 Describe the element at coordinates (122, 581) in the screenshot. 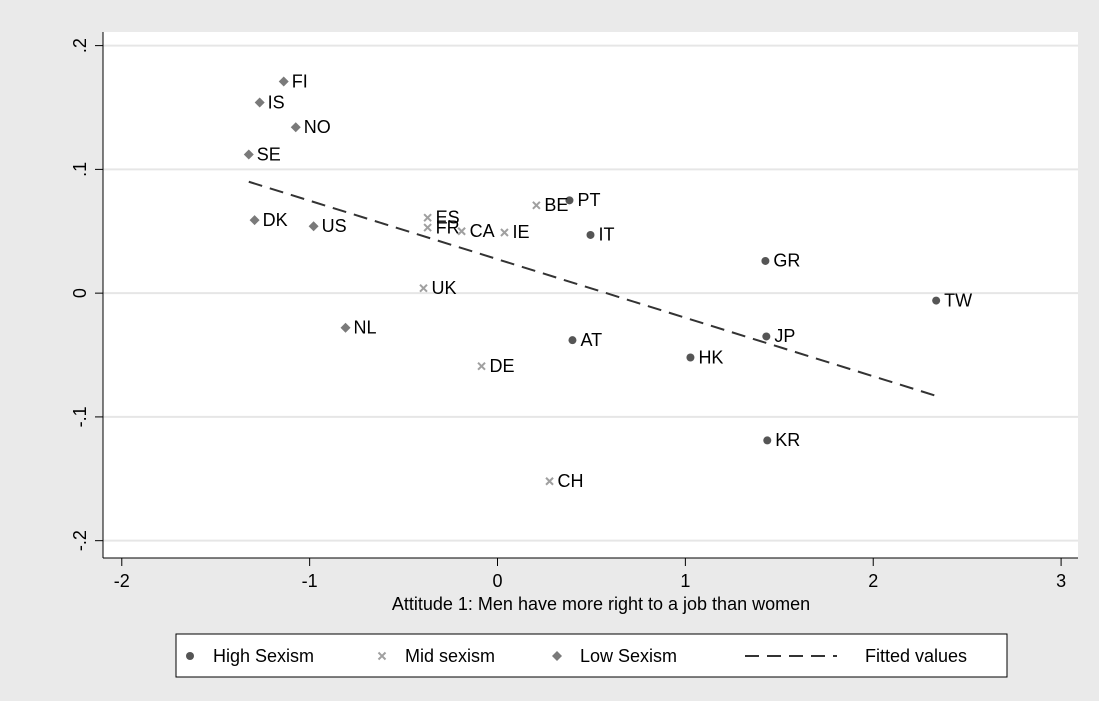

I see `x-tick-label: -2` at that location.